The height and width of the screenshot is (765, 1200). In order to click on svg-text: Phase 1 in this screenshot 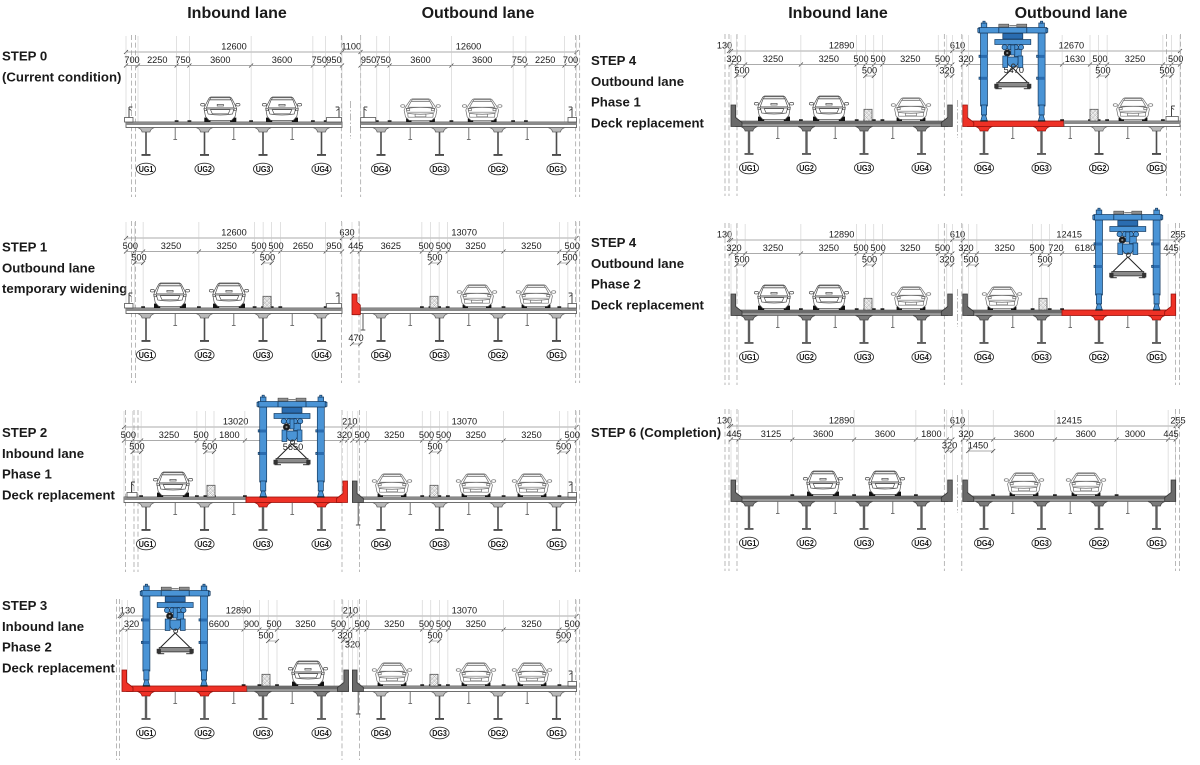, I will do `click(27, 474)`.